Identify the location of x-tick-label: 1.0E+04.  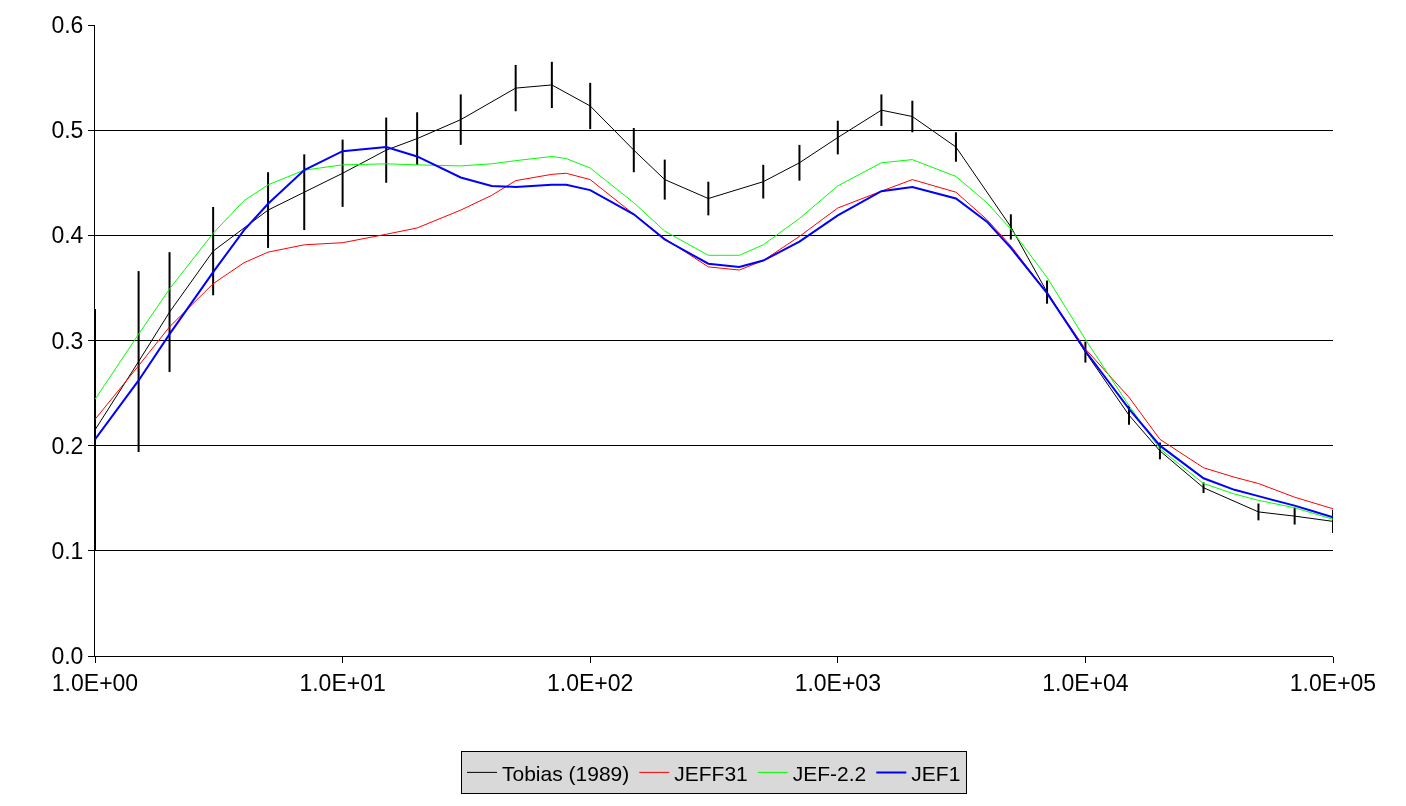
(1085, 682).